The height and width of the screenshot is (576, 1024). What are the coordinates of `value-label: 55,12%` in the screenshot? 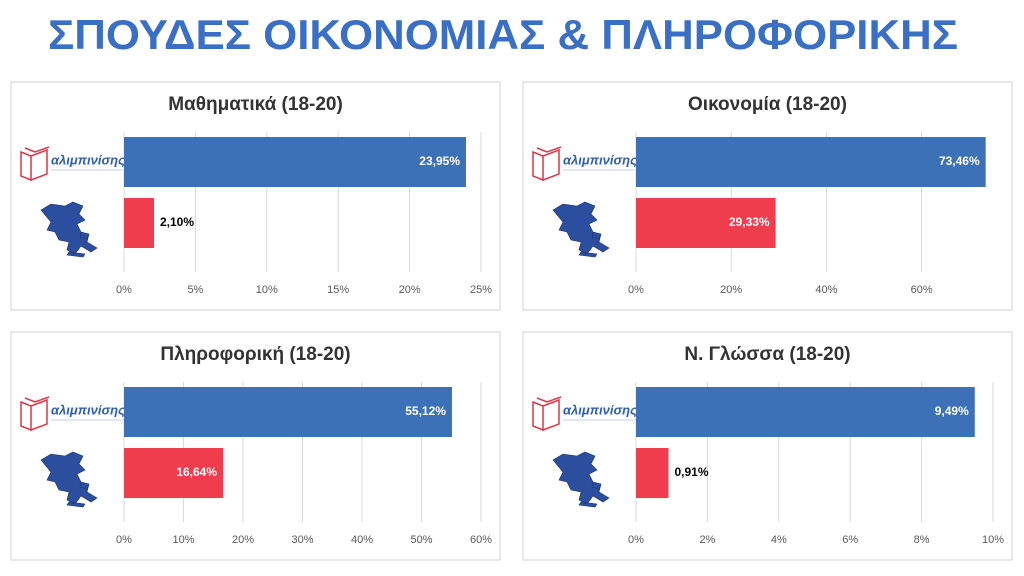 It's located at (425, 411).